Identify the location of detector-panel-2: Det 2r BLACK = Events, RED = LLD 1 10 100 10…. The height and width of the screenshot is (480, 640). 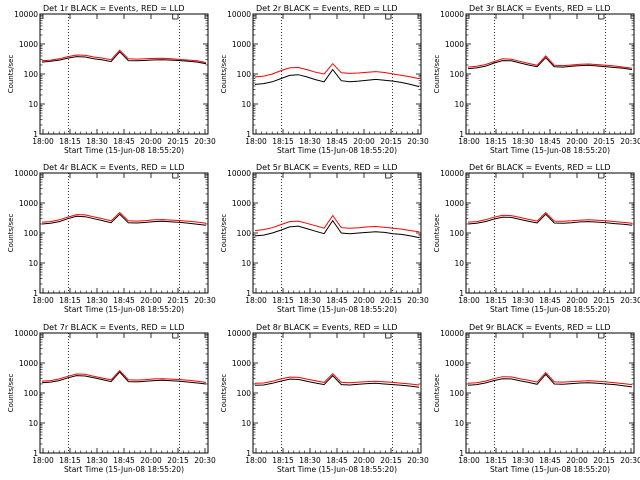
(324, 79).